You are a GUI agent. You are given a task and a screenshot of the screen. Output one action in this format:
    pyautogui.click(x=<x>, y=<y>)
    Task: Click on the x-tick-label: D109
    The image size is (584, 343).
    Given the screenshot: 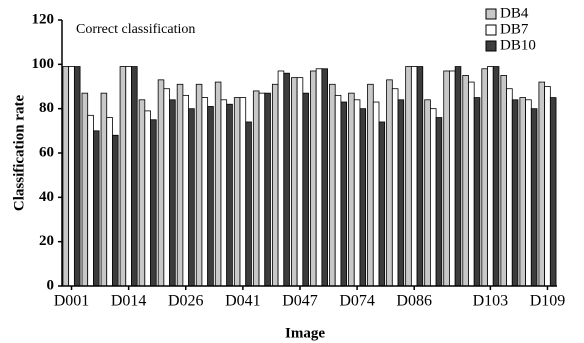 What is the action you would take?
    pyautogui.click(x=548, y=301)
    